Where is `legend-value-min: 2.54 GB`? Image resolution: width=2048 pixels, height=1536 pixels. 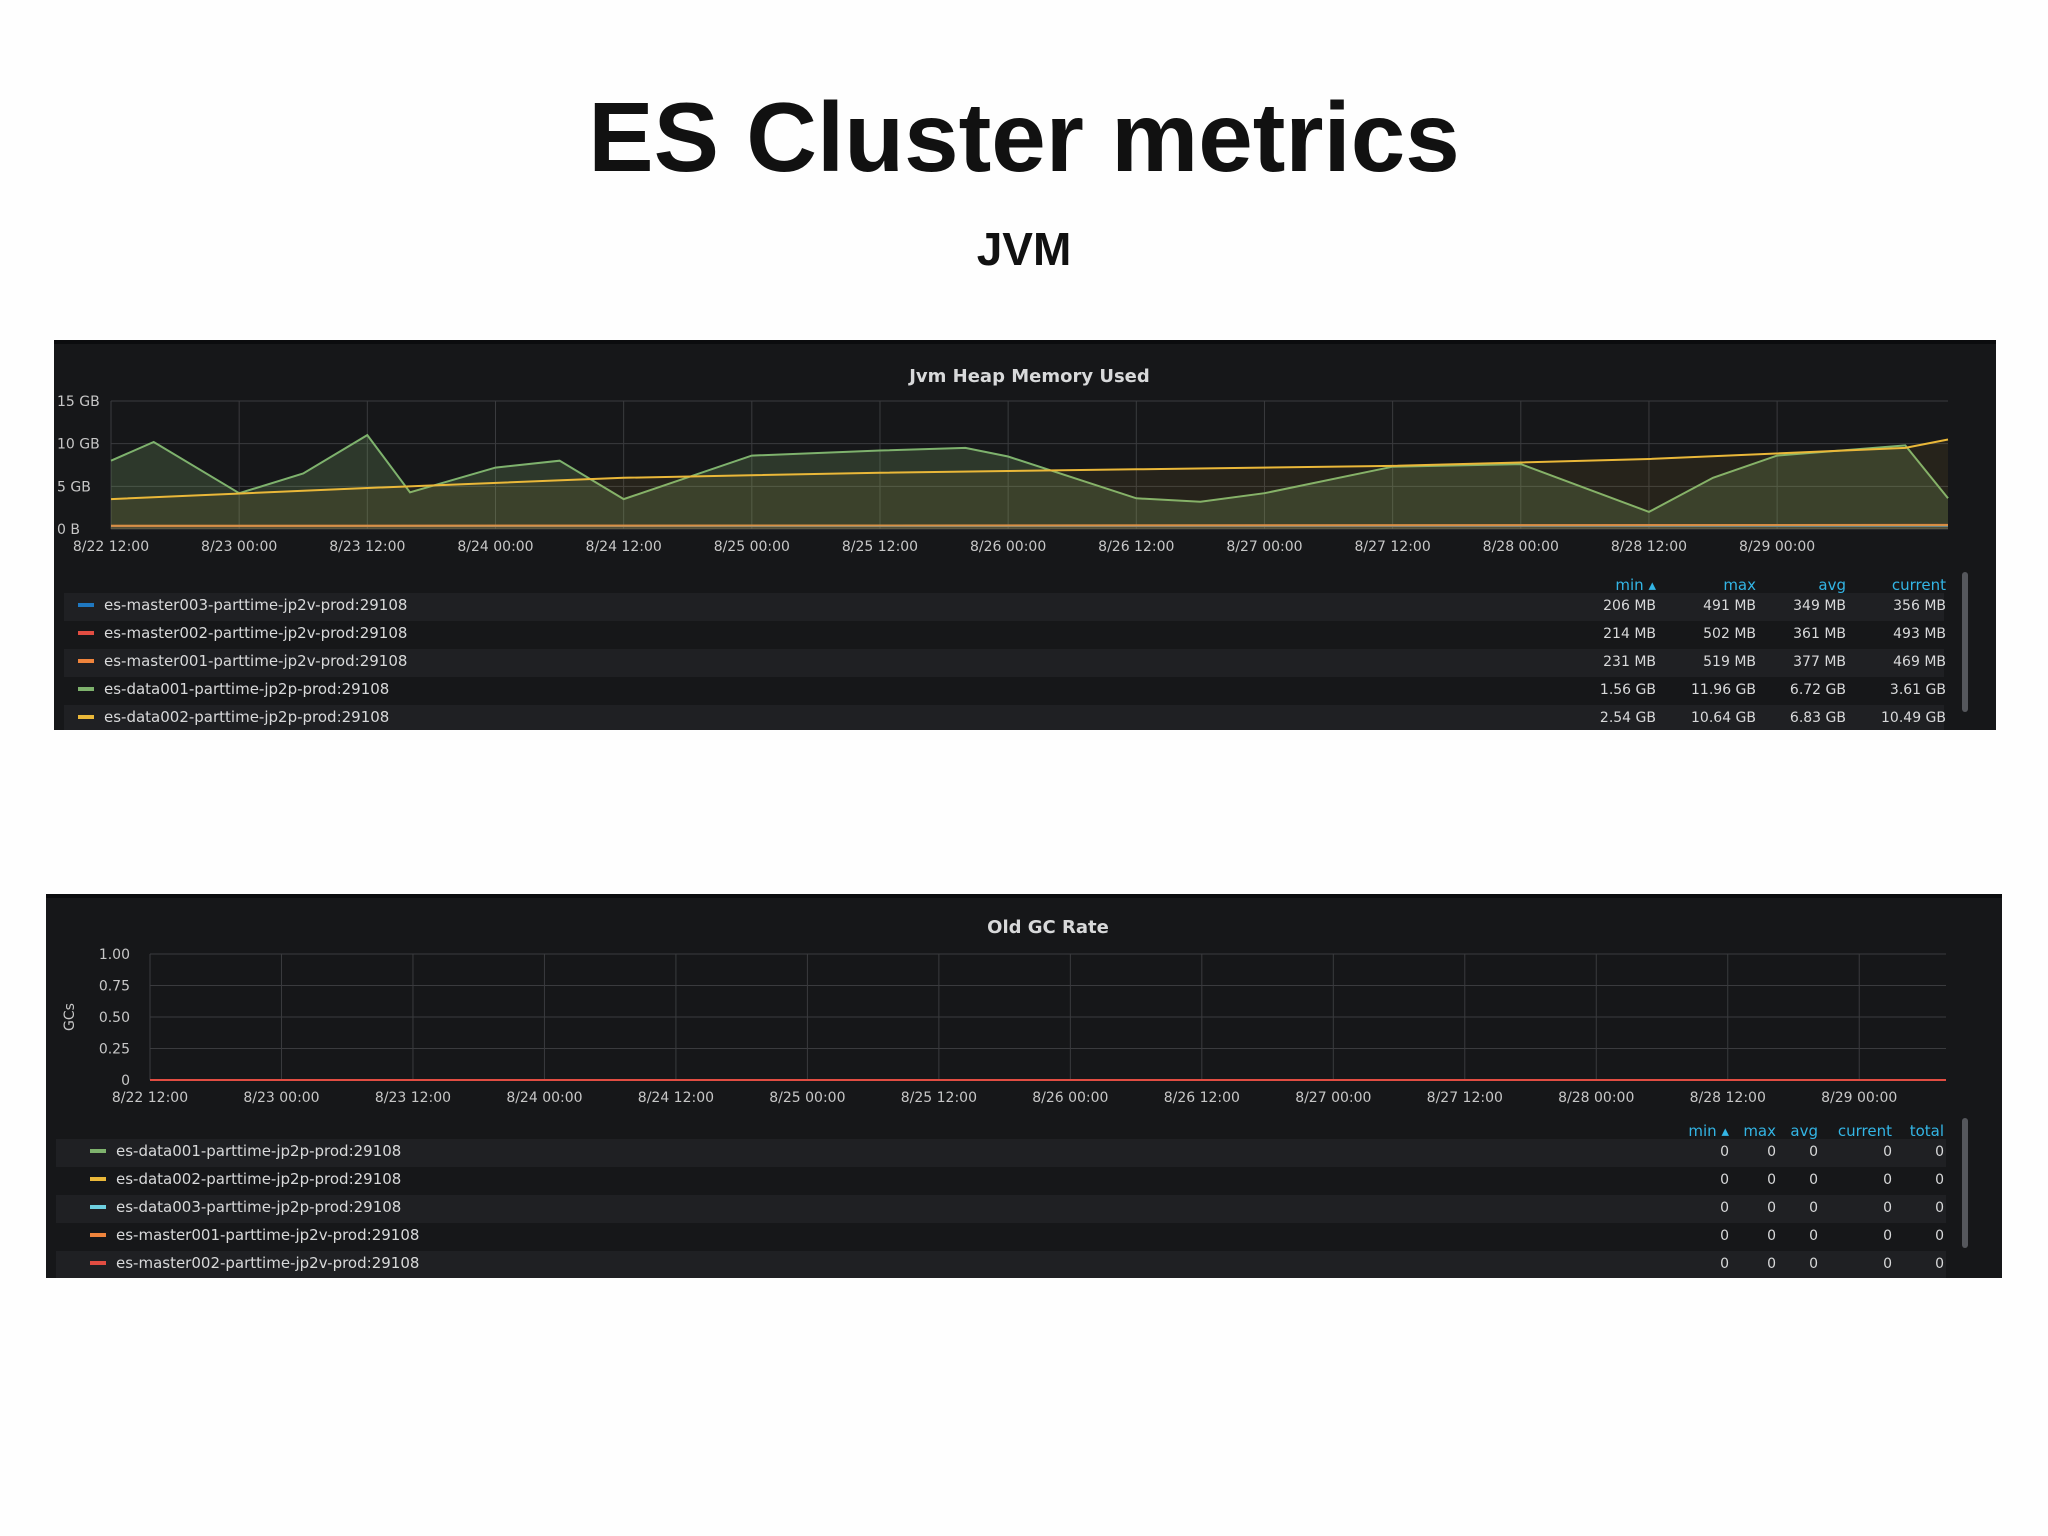 legend-value-min: 2.54 GB is located at coordinates (1628, 718).